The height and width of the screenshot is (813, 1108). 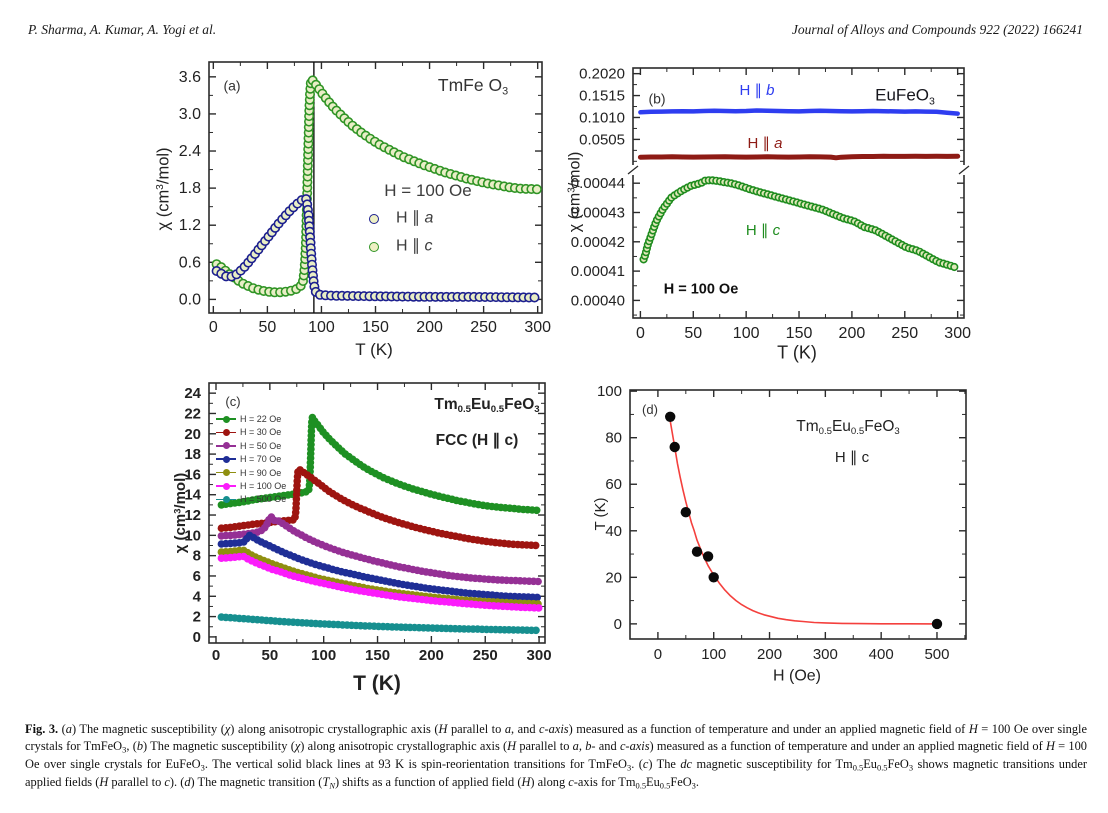 What do you see at coordinates (598, 242) in the screenshot?
I see `panel-b-y-tick-label: 0.00042` at bounding box center [598, 242].